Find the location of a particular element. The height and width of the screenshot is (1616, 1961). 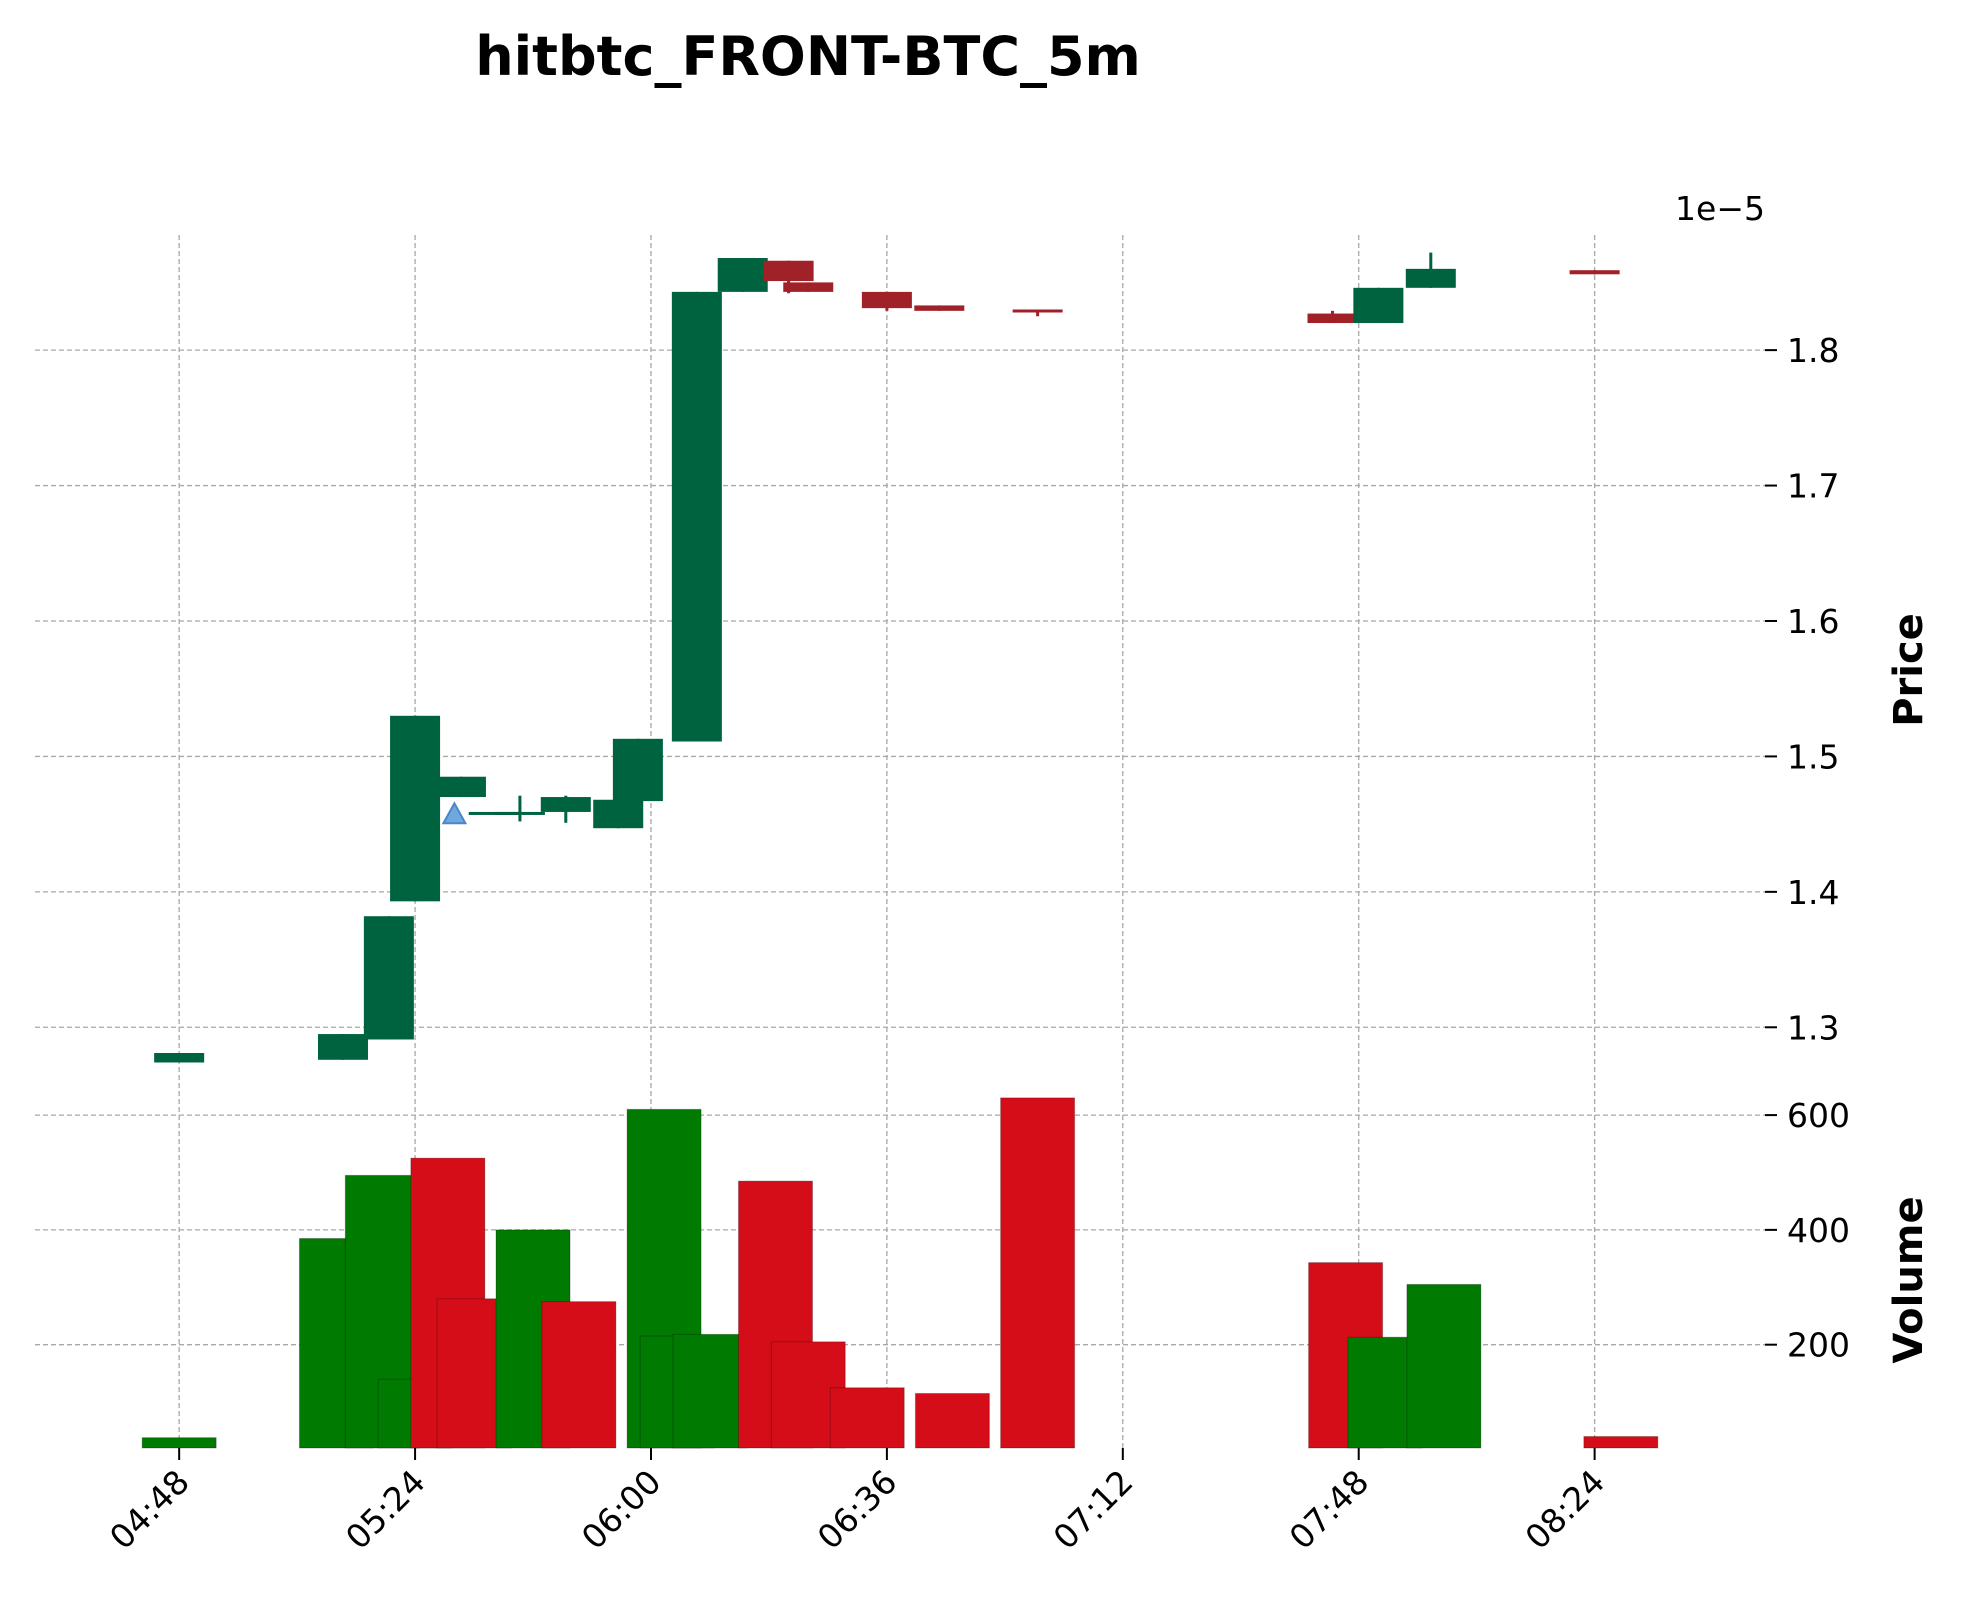

time-tick-label: 06:00 is located at coordinates (621, 1509).